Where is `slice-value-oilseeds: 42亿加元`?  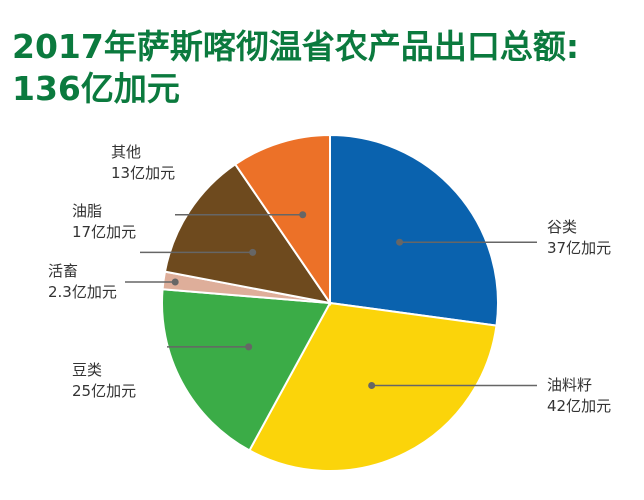
slice-value-oilseeds: 42亿加元 is located at coordinates (579, 406).